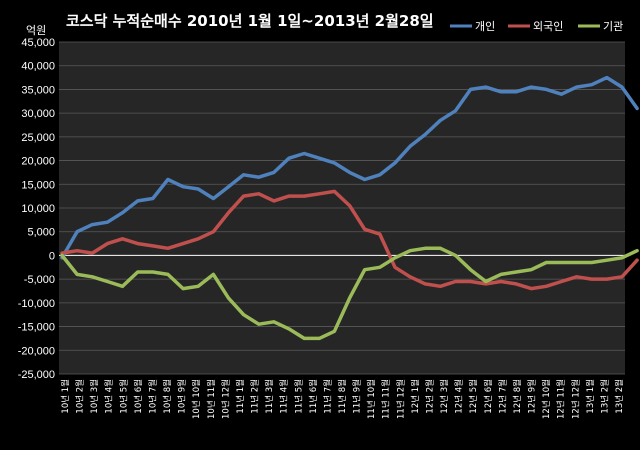  I want to click on y-tick-label: 20,000, so click(38, 162).